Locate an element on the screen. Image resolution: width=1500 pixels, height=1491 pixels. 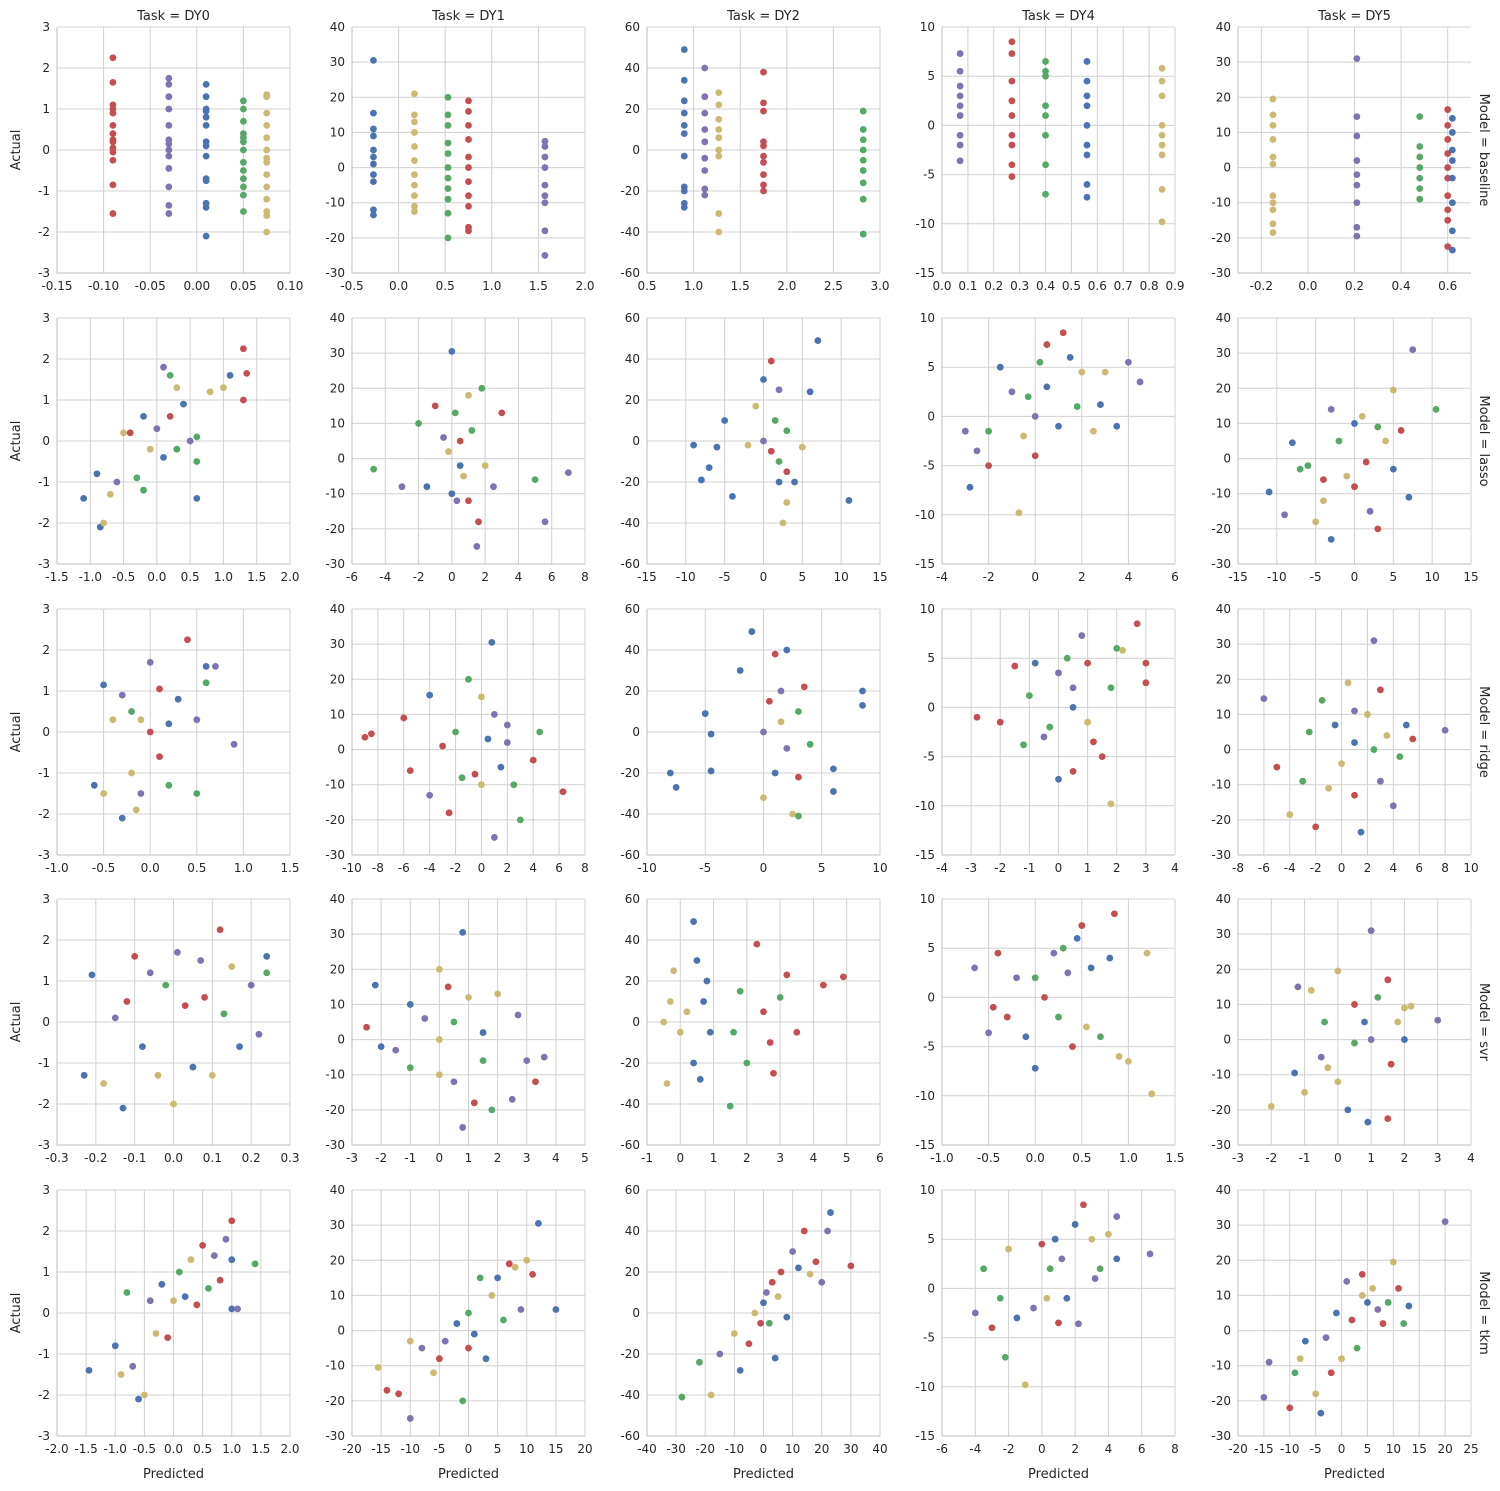
x-tick-label: 4 is located at coordinates (519, 577).